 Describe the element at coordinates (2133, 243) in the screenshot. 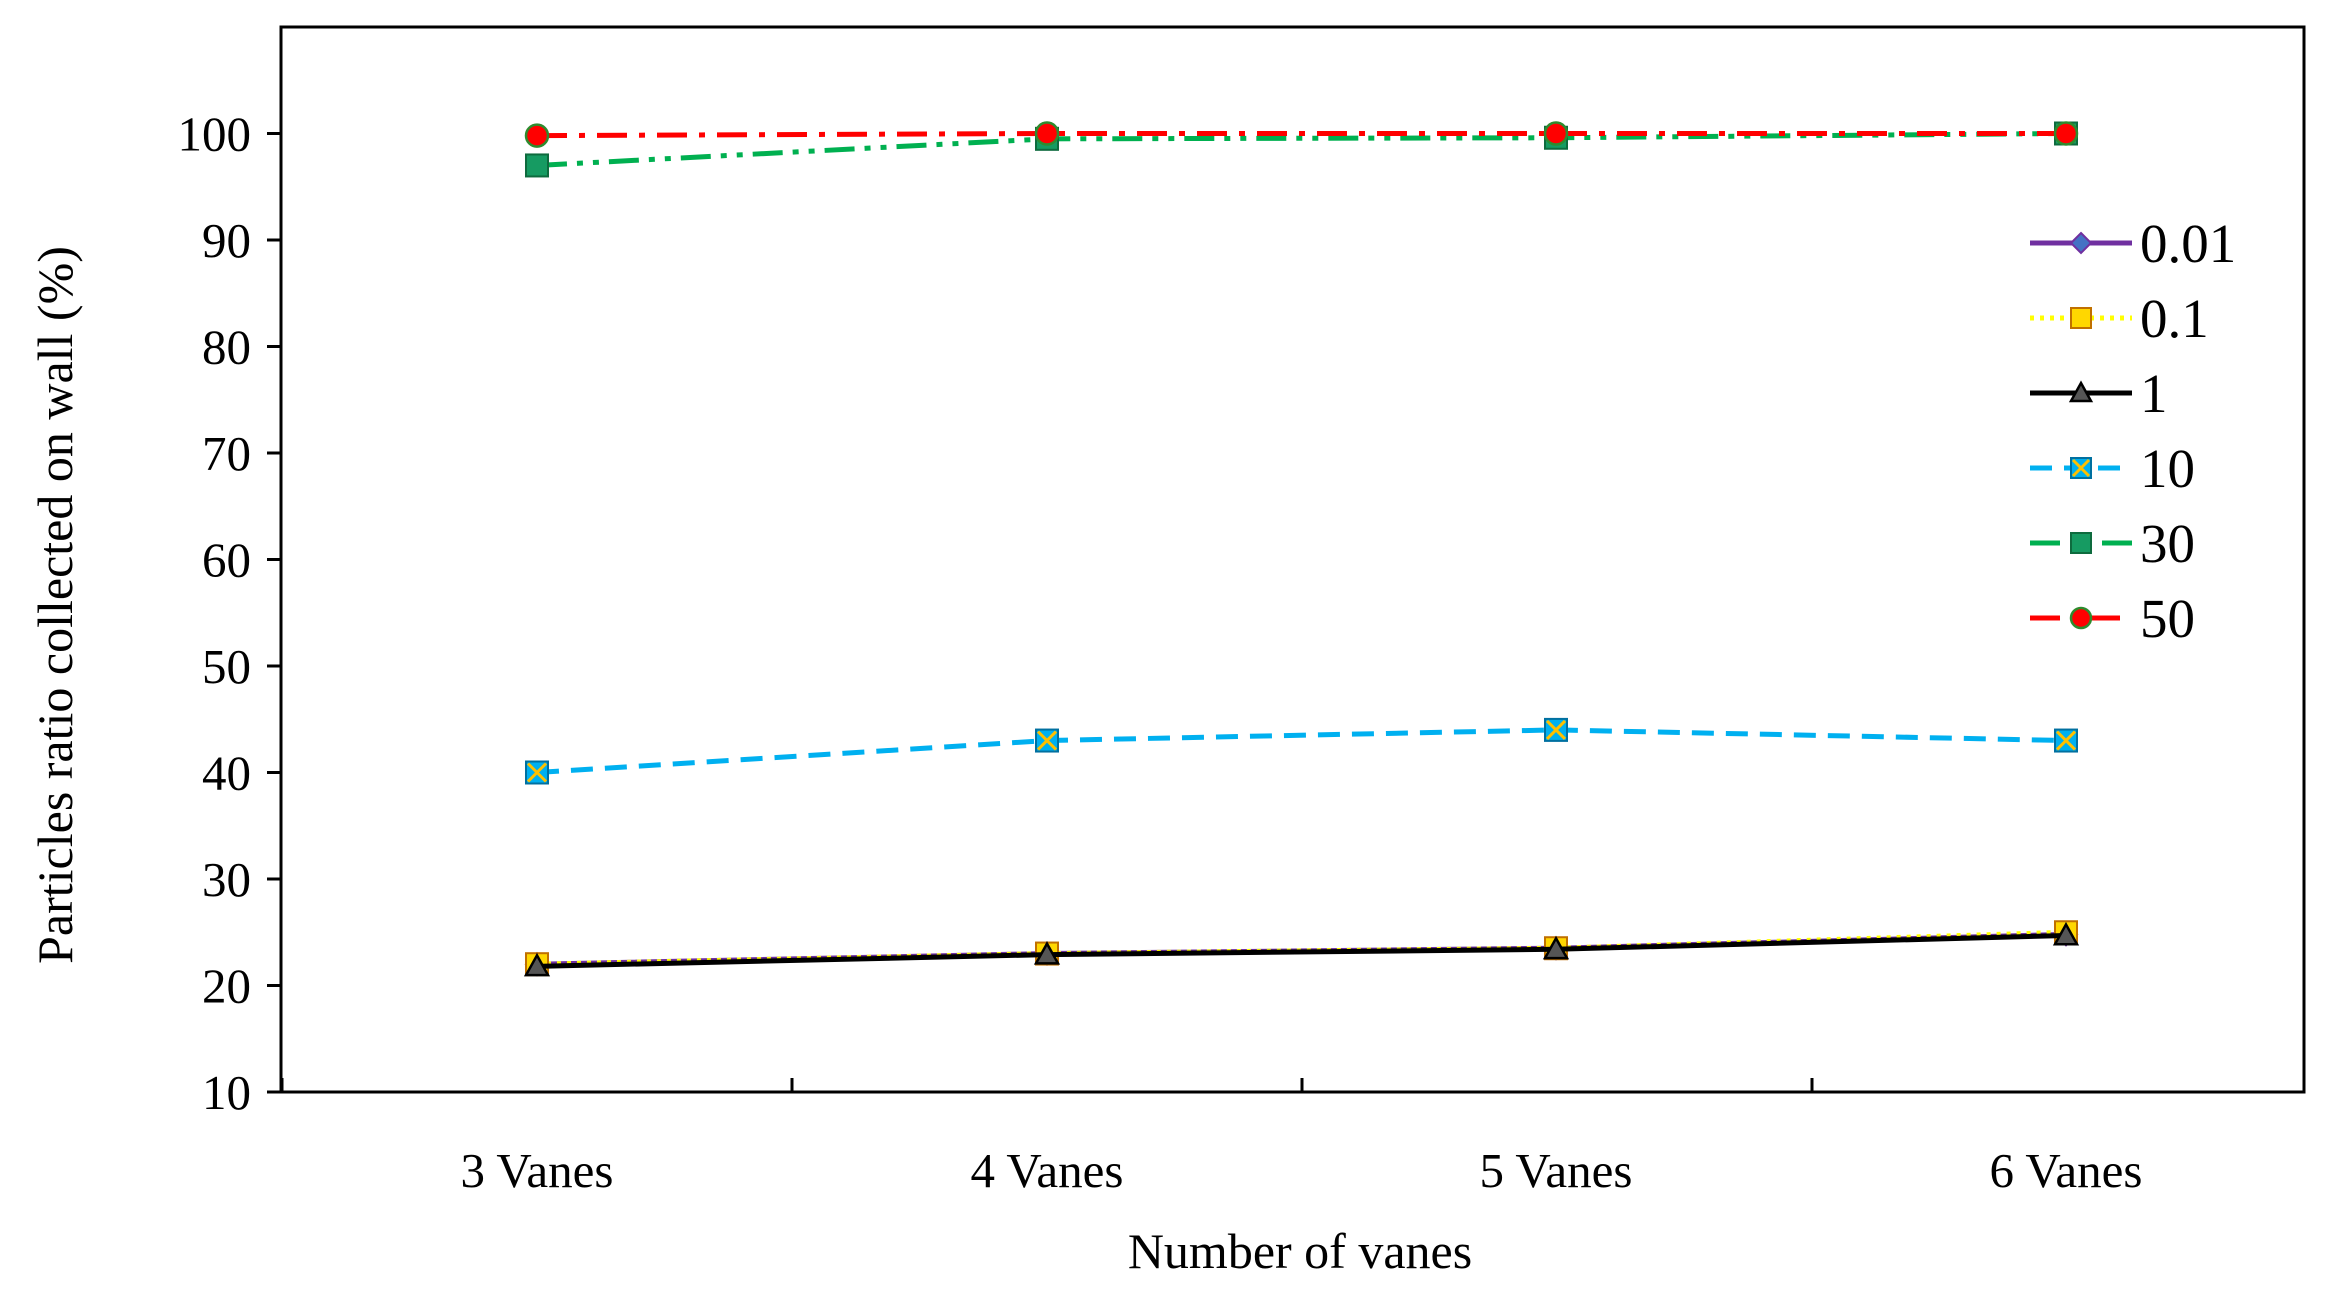

I see `legend-item: 0.01` at that location.